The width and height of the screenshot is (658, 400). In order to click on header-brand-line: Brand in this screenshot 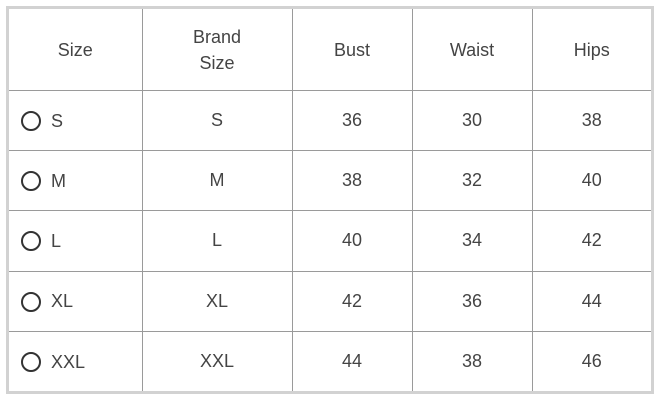, I will do `click(217, 36)`.